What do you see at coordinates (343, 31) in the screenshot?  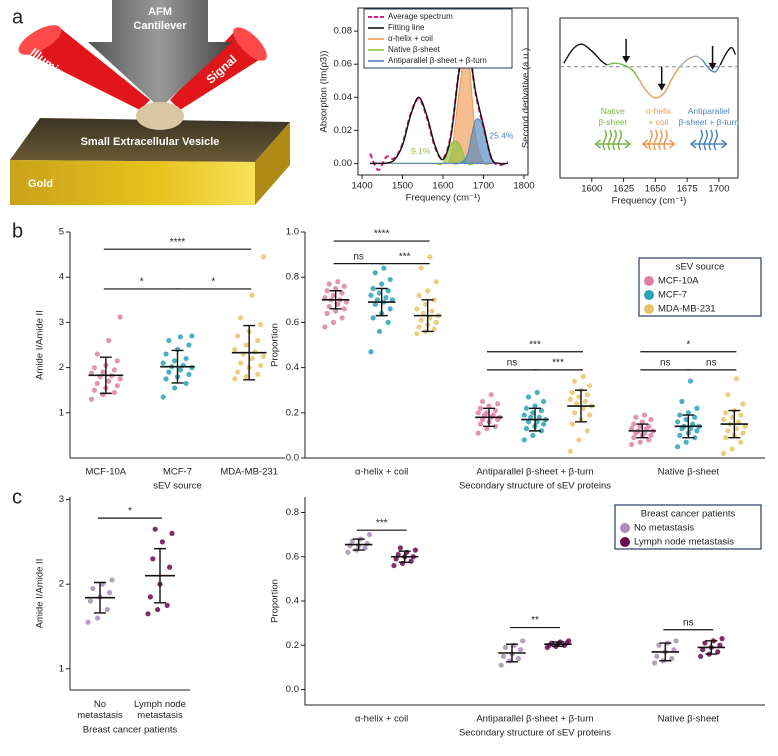 I see `y-tick-label: 0.08` at bounding box center [343, 31].